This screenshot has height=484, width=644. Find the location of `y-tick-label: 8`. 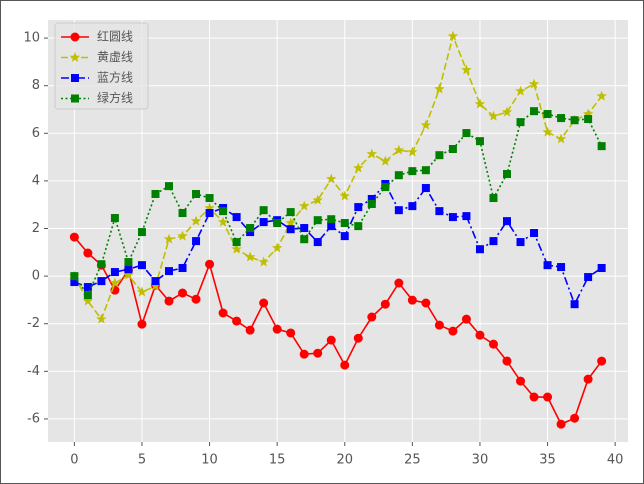

y-tick-label: 8 is located at coordinates (36, 85).